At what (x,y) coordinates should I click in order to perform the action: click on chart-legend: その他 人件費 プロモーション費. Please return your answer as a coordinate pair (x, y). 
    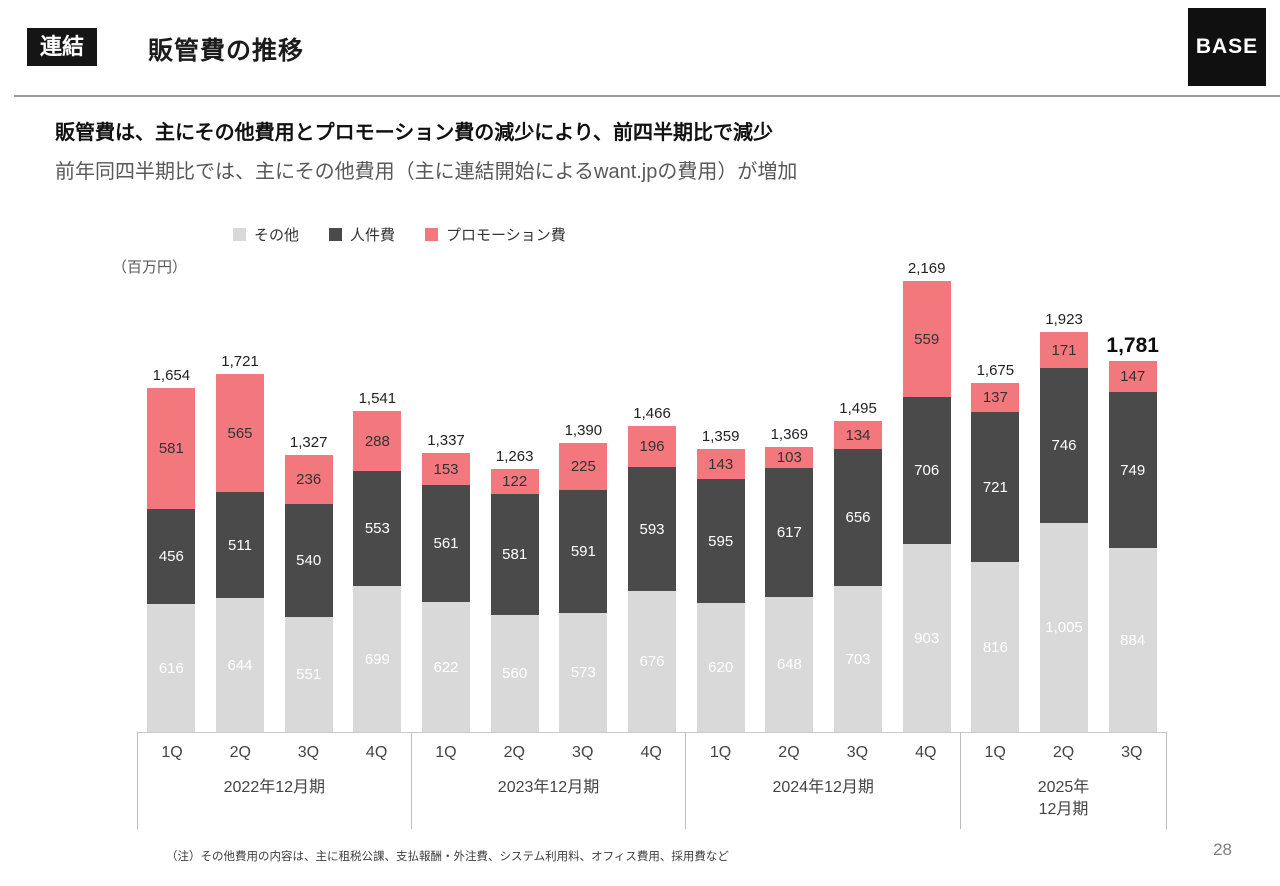
    Looking at the image, I should click on (399, 234).